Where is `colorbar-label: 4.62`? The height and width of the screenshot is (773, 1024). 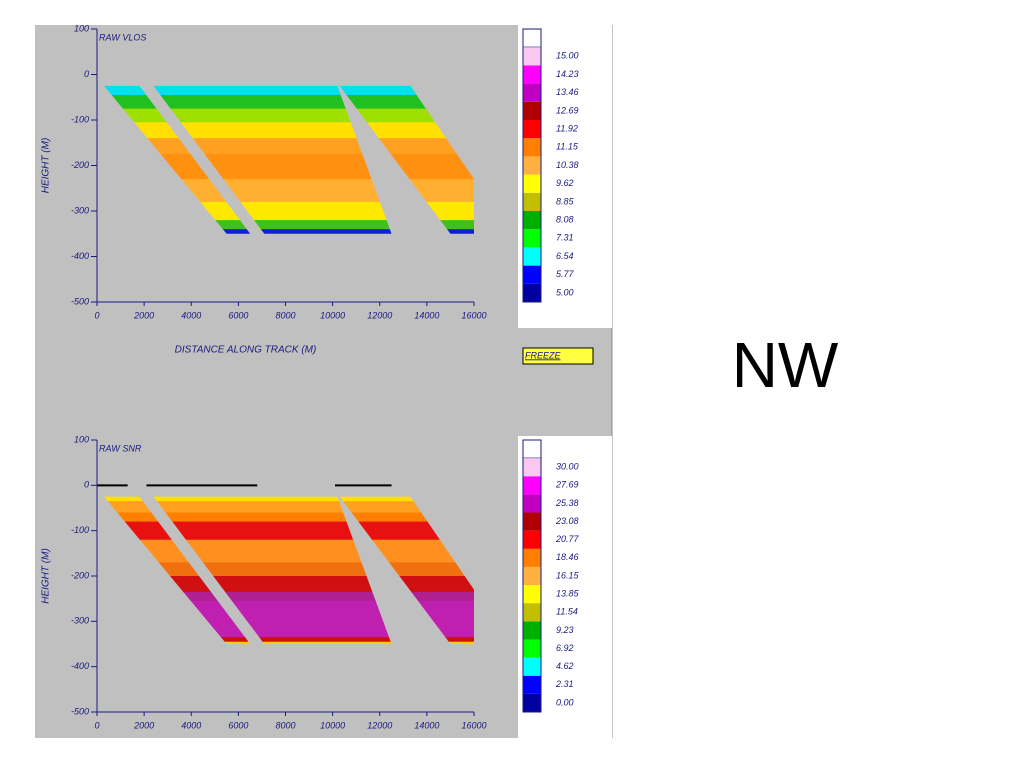 colorbar-label: 4.62 is located at coordinates (565, 666).